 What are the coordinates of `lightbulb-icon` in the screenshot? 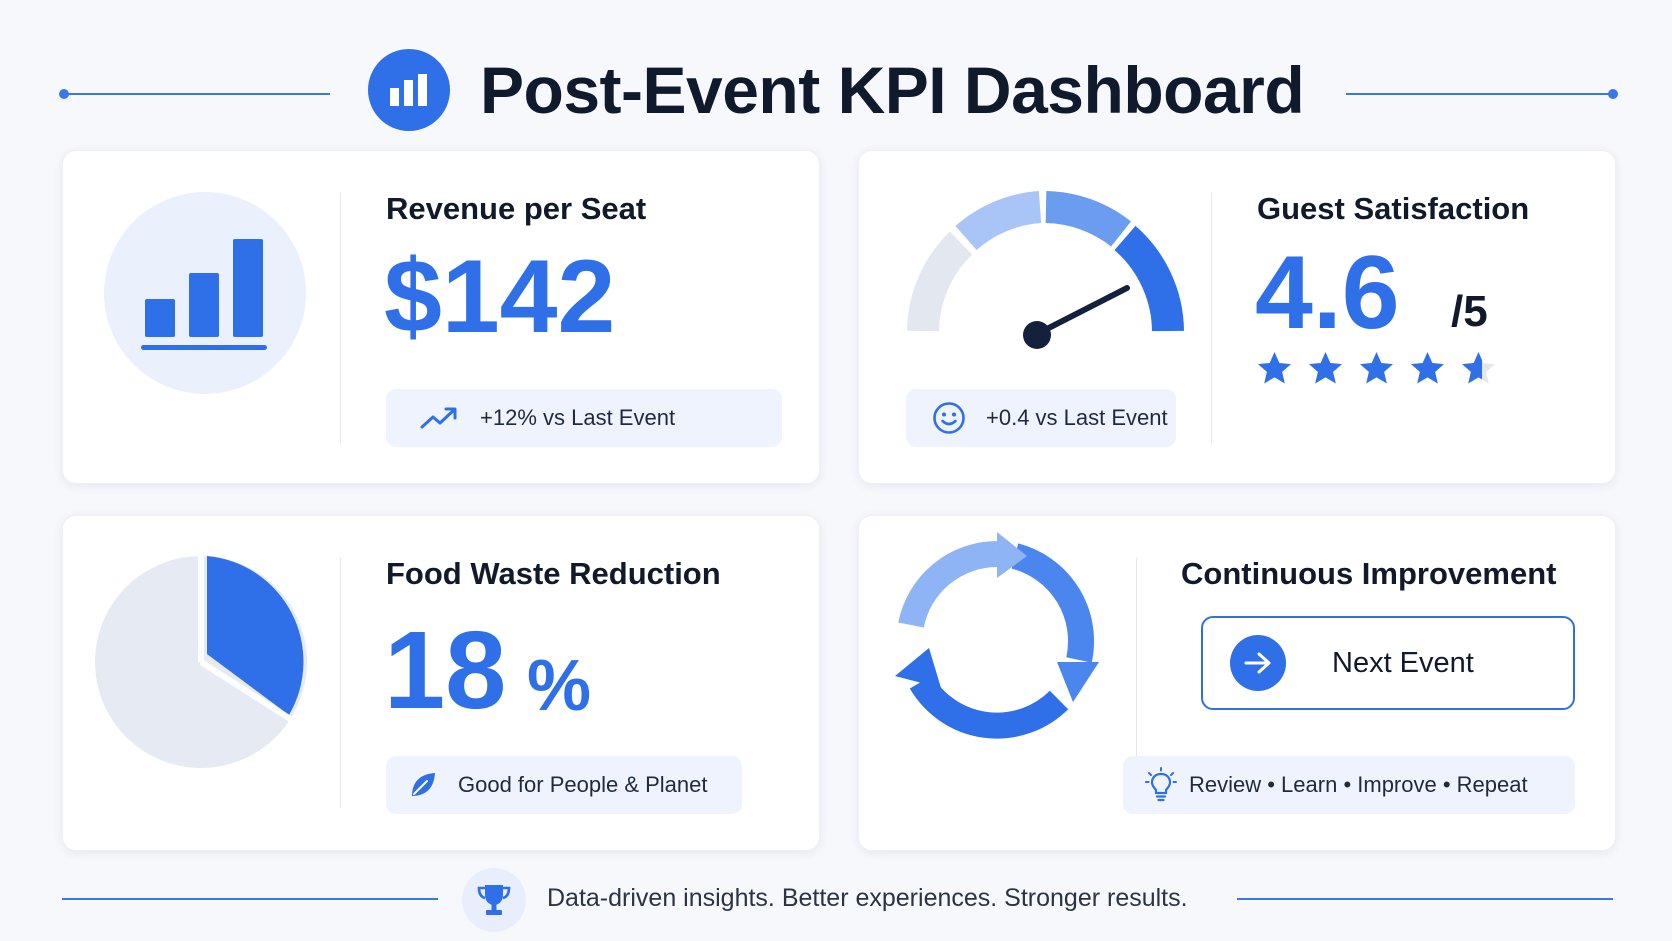 It's located at (1161, 785).